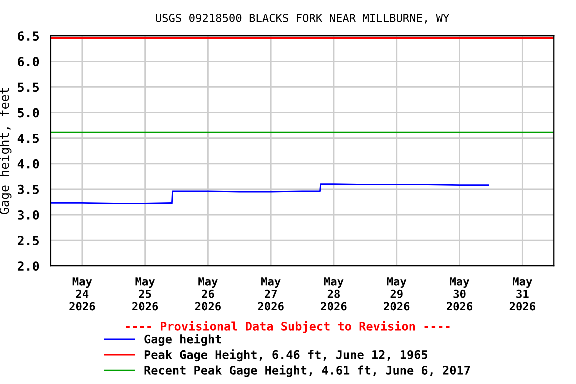 This screenshot has width=576, height=384. What do you see at coordinates (145, 294) in the screenshot?
I see `x-tick-label: May 25 2026` at bounding box center [145, 294].